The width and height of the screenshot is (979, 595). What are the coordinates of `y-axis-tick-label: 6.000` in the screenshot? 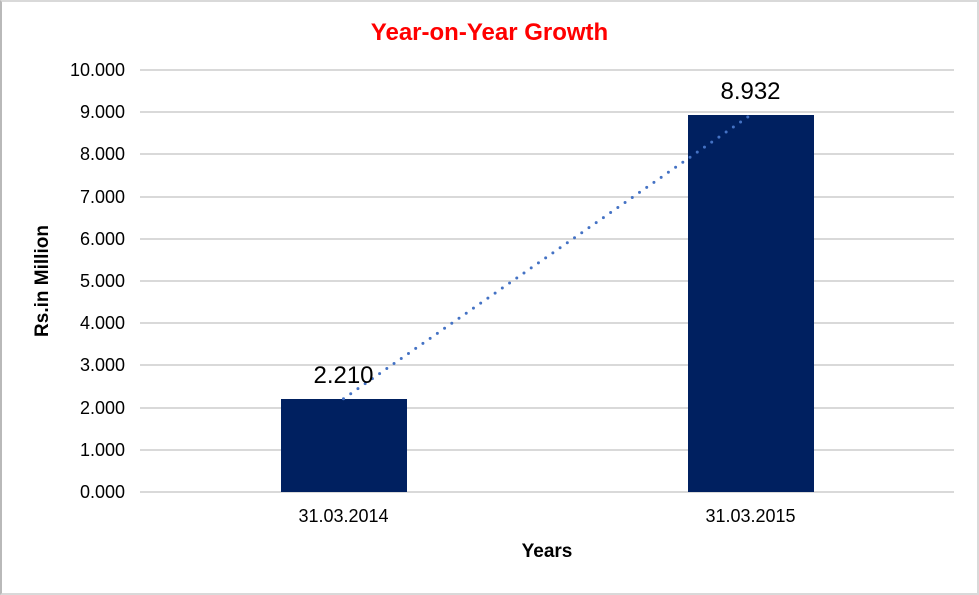 It's located at (102, 238).